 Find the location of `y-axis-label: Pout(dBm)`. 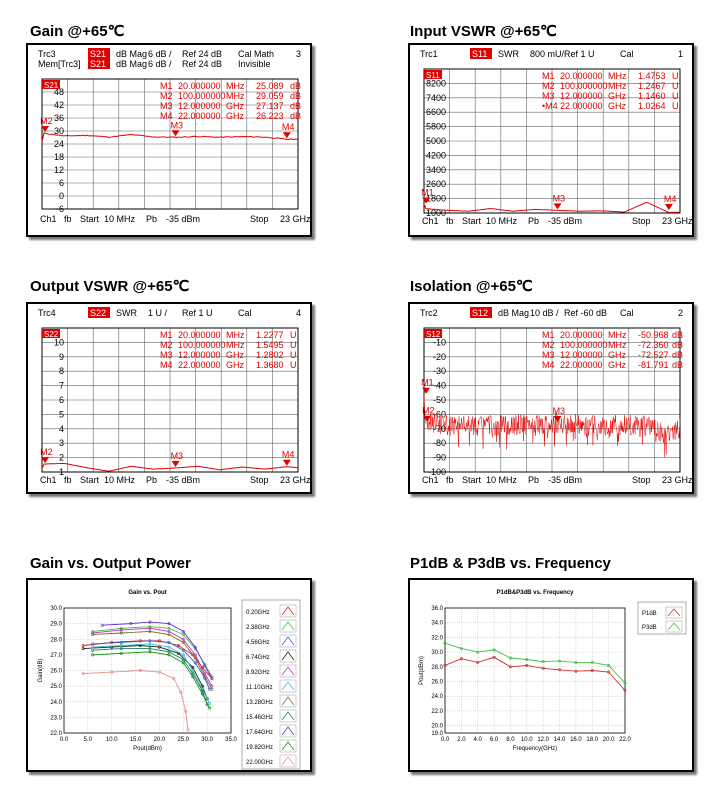

y-axis-label: Pout(dBm) is located at coordinates (422, 670).